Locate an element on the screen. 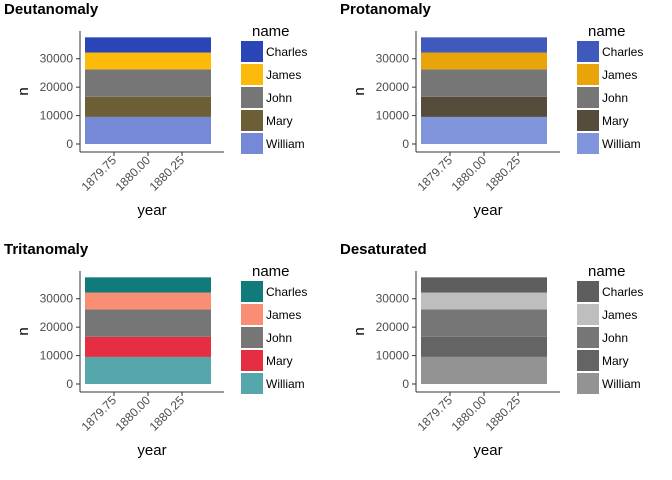  chart-title: Tritanomaly is located at coordinates (46, 249).